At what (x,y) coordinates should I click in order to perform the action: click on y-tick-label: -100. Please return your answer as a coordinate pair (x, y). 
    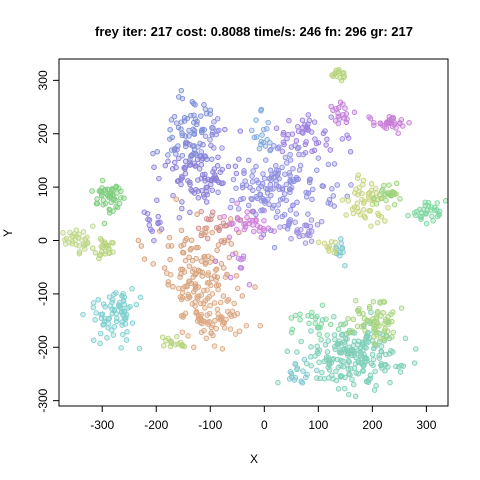
    Looking at the image, I should click on (43, 294).